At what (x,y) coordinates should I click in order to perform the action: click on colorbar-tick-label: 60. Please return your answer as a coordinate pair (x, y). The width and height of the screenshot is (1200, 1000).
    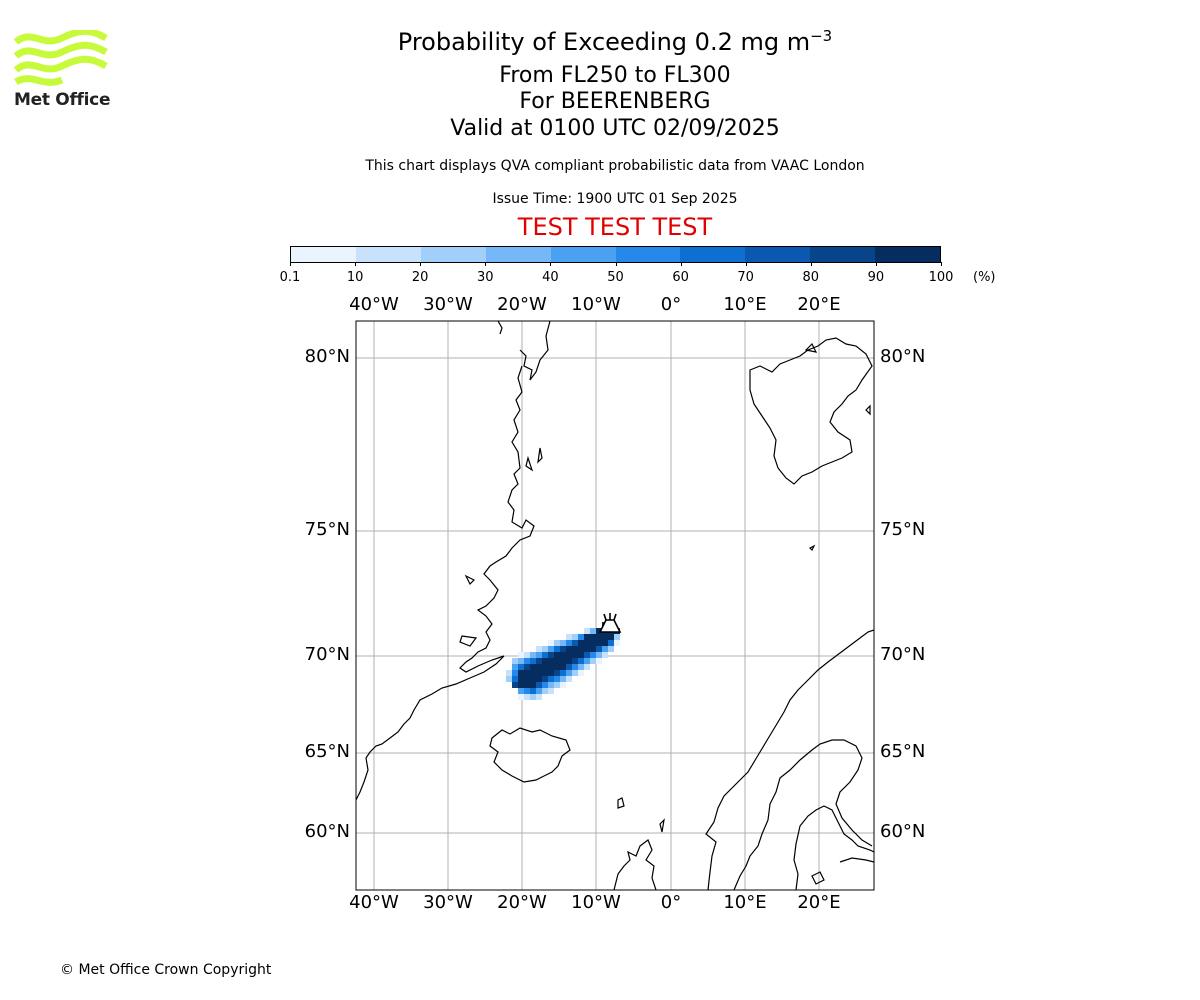
    Looking at the image, I should click on (680, 277).